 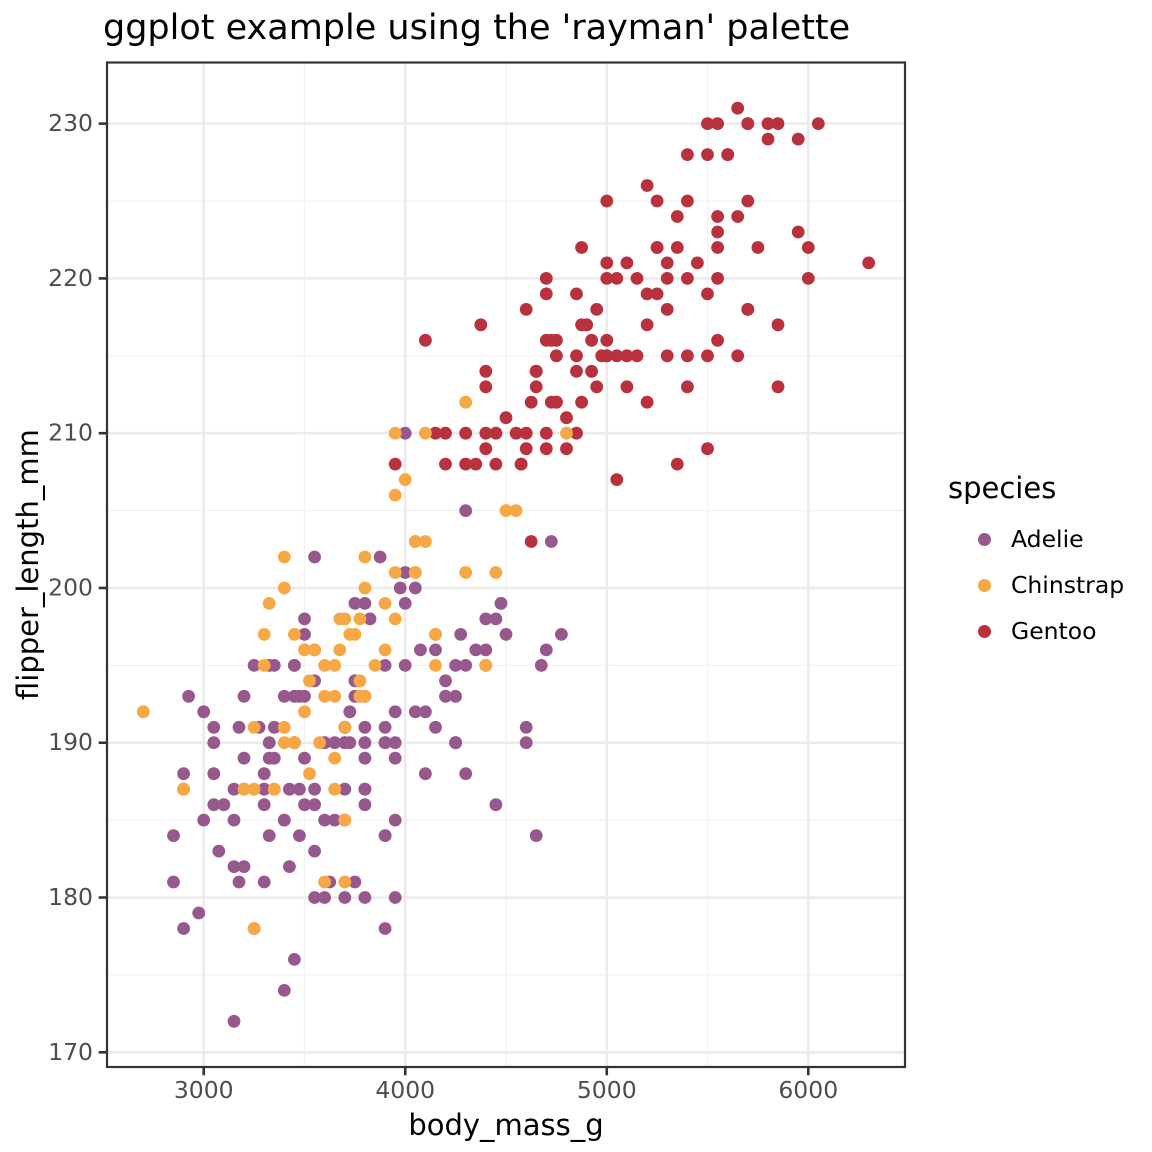 I want to click on legend-dot-adelie-icon, so click(x=984, y=539).